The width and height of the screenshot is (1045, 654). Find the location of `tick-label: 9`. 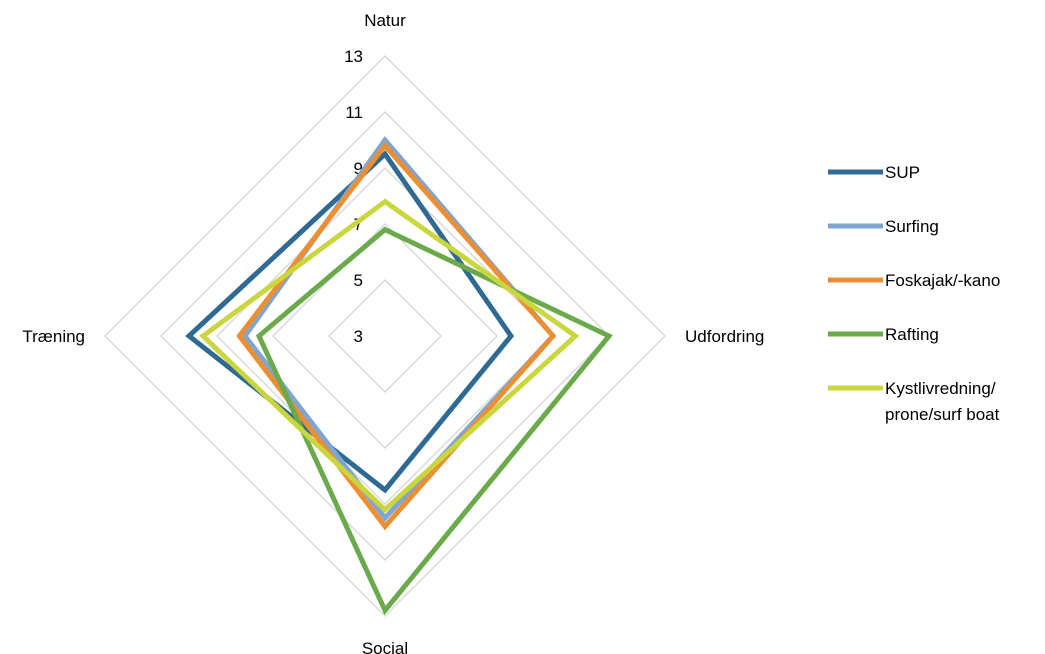

tick-label: 9 is located at coordinates (358, 168).